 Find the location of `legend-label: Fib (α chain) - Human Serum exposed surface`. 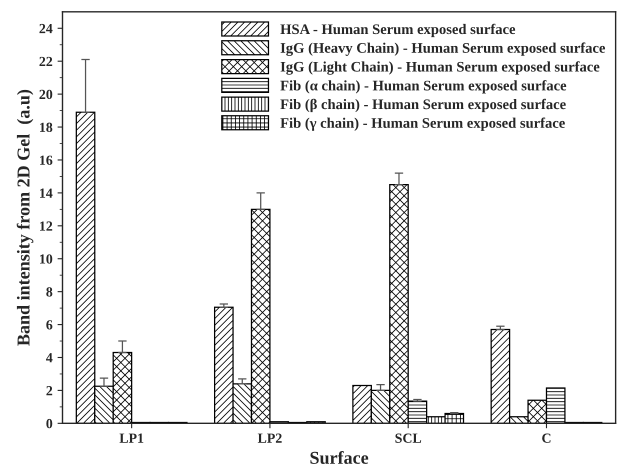

legend-label: Fib (α chain) - Human Serum exposed surface is located at coordinates (423, 87).